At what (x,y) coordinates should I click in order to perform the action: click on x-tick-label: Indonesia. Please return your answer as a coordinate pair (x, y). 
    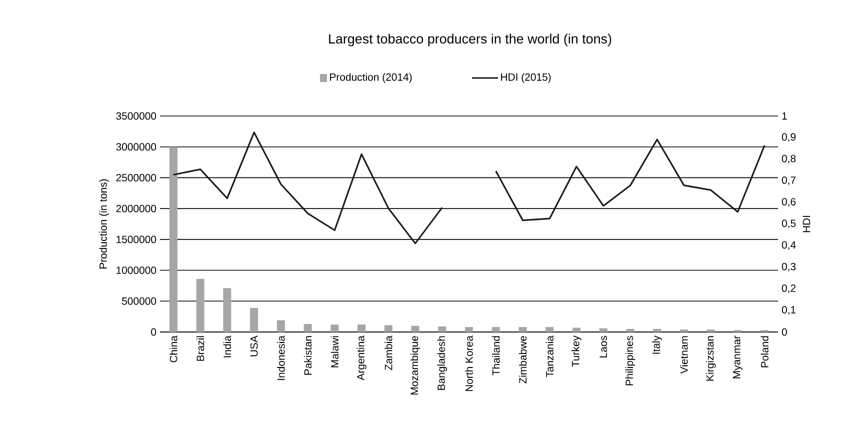
    Looking at the image, I should click on (281, 358).